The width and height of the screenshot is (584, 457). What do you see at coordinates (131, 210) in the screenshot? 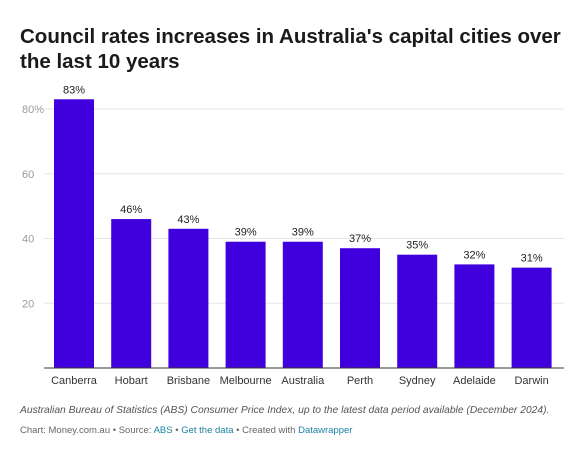
I see `data-label: 46%` at bounding box center [131, 210].